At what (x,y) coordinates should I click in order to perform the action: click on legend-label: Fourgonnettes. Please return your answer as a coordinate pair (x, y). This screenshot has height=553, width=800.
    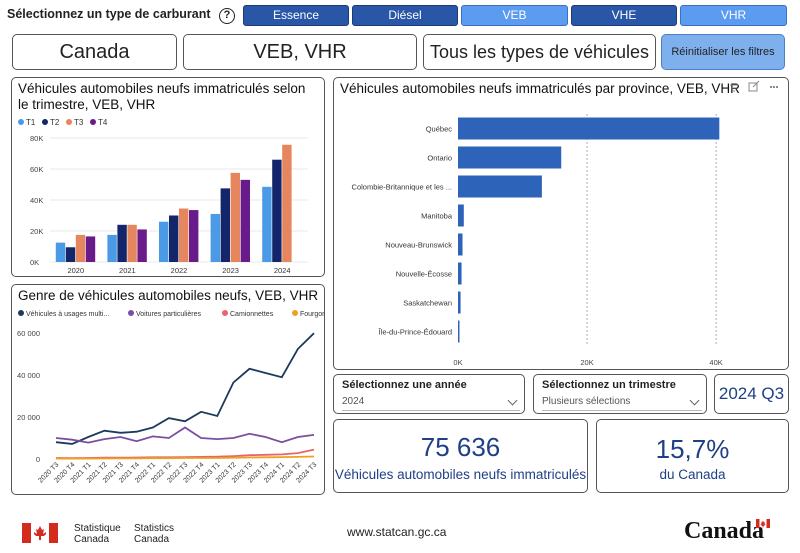
    Looking at the image, I should click on (312, 314).